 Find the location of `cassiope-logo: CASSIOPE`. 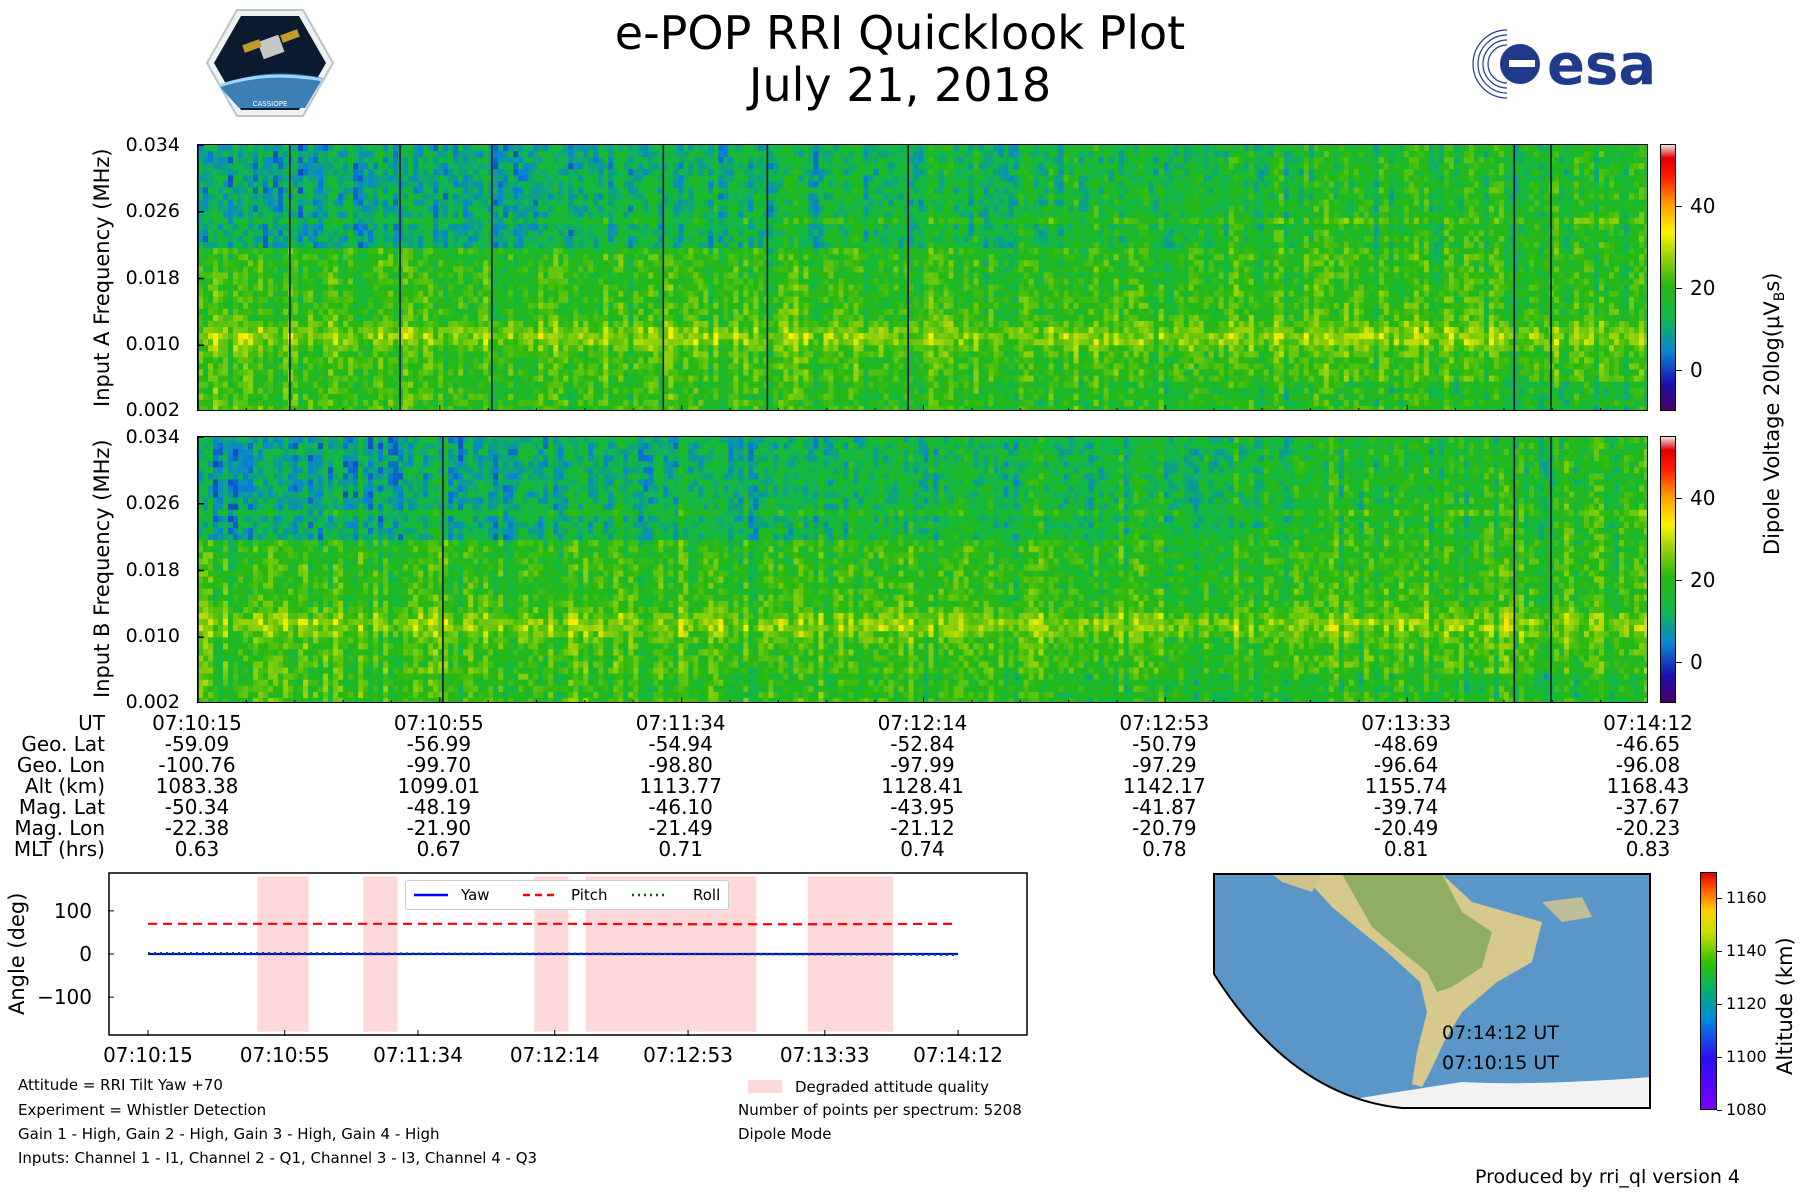

cassiope-logo: CASSIOPE is located at coordinates (270, 63).